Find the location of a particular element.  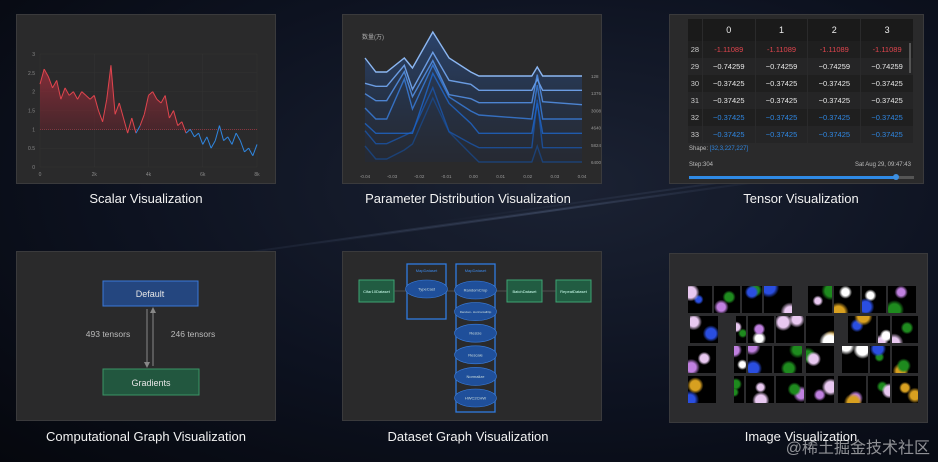

tensor-cell: −0.74259 is located at coordinates (834, 66).